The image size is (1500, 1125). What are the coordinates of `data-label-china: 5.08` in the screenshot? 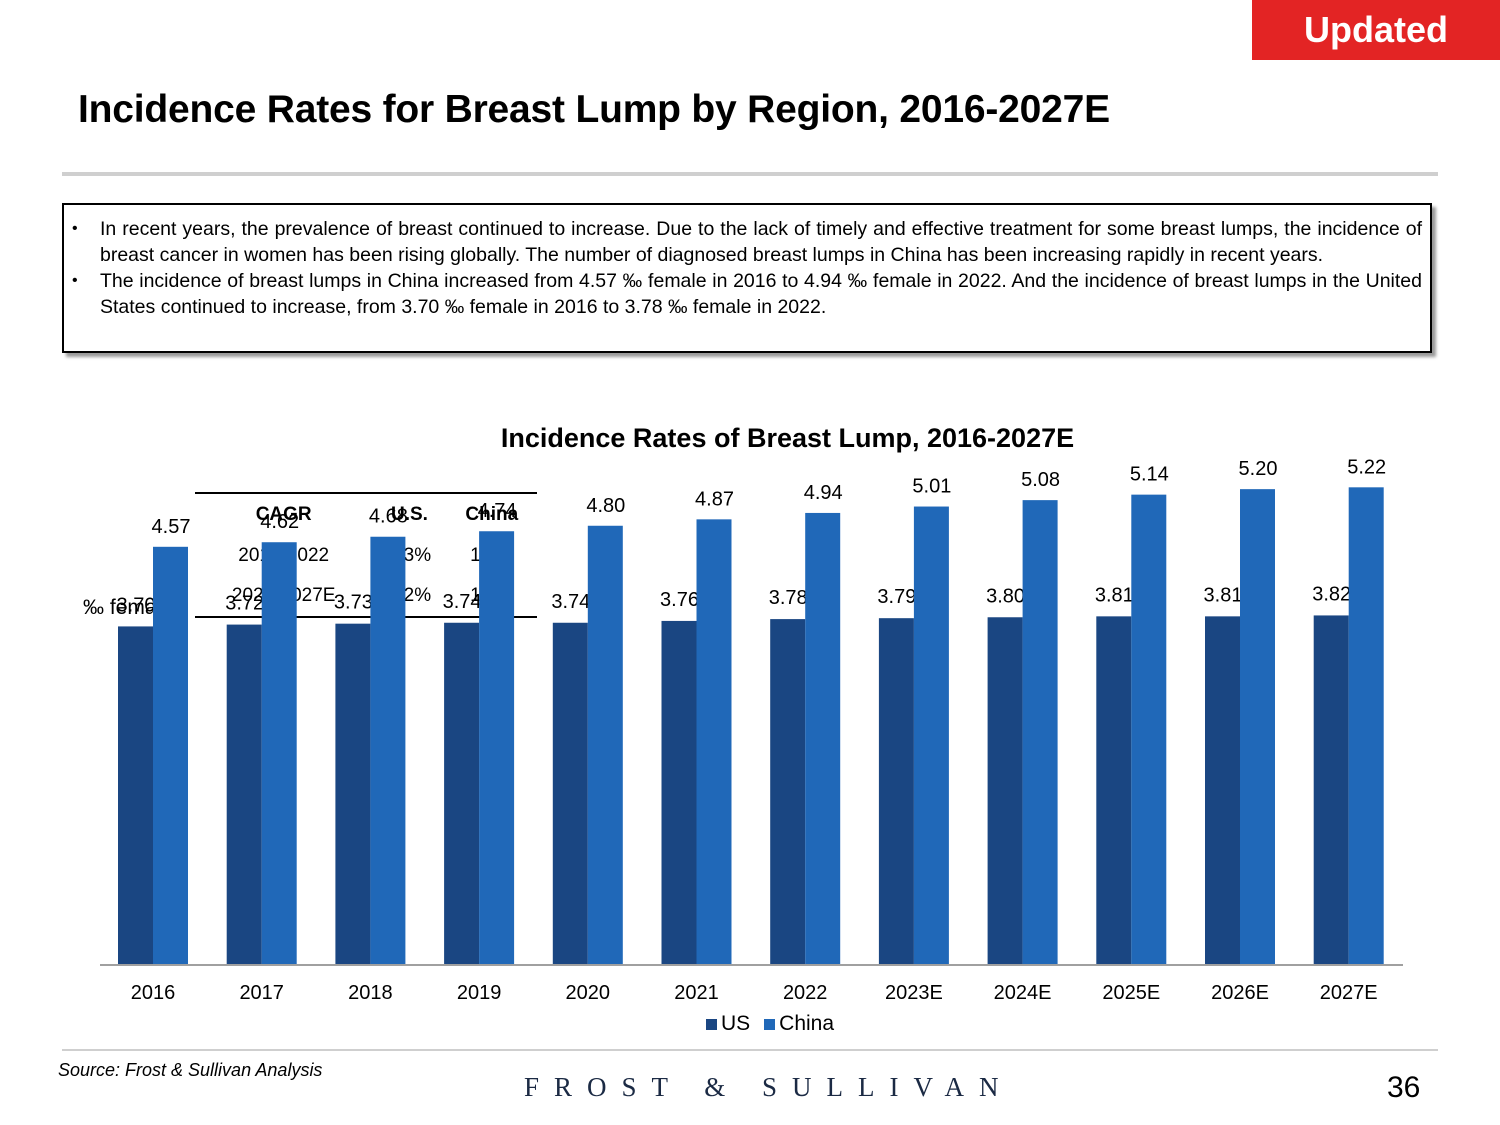 It's located at (1040, 480).